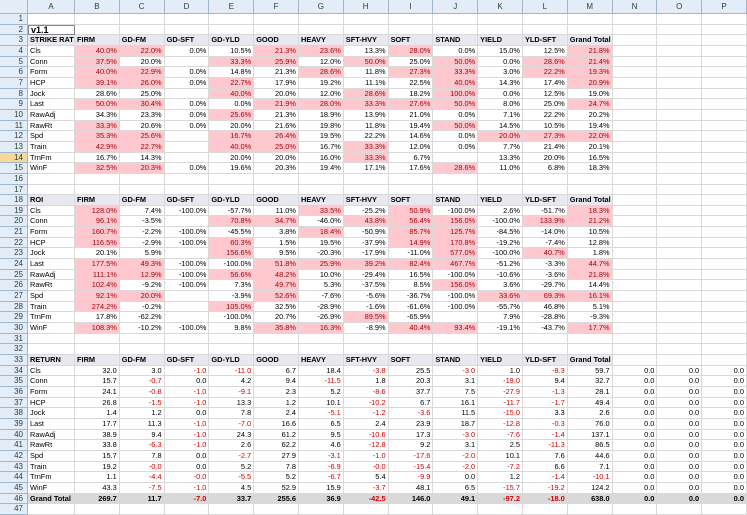 The height and width of the screenshot is (515, 747). What do you see at coordinates (456, 104) in the screenshot?
I see `value-cell: 50.0%` at bounding box center [456, 104].